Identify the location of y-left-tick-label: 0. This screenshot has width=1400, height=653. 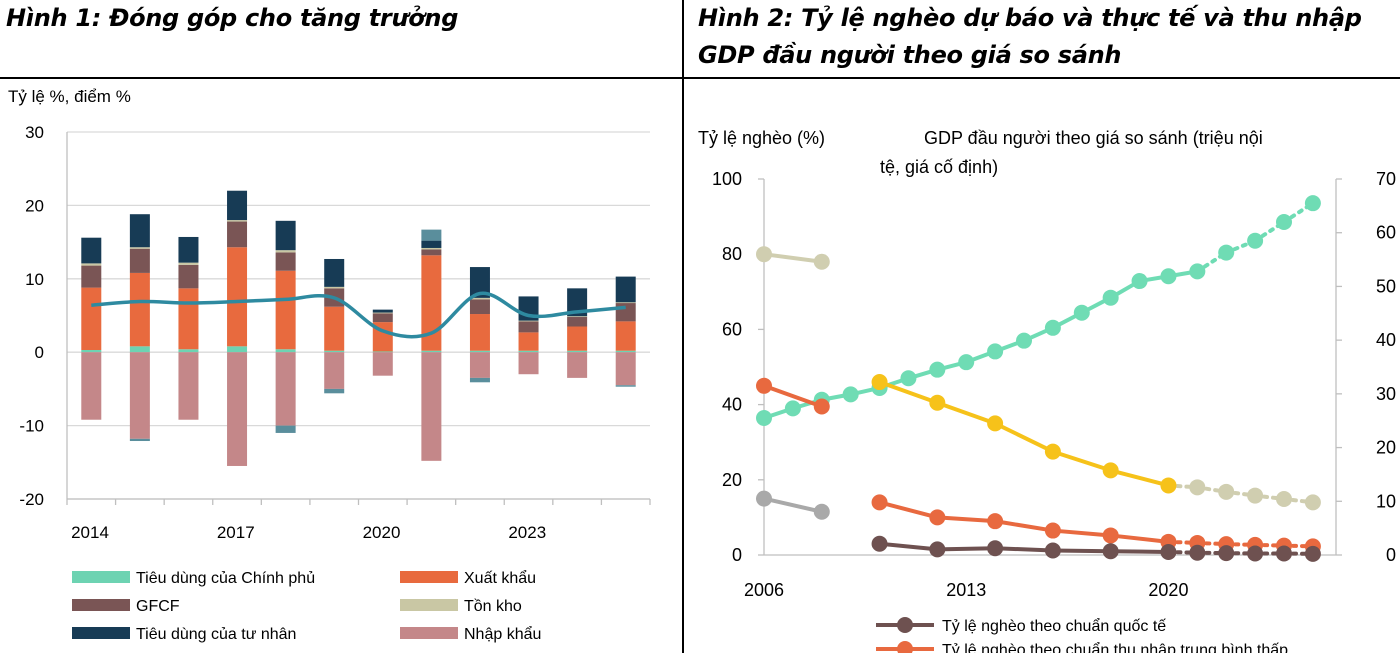
(737, 555).